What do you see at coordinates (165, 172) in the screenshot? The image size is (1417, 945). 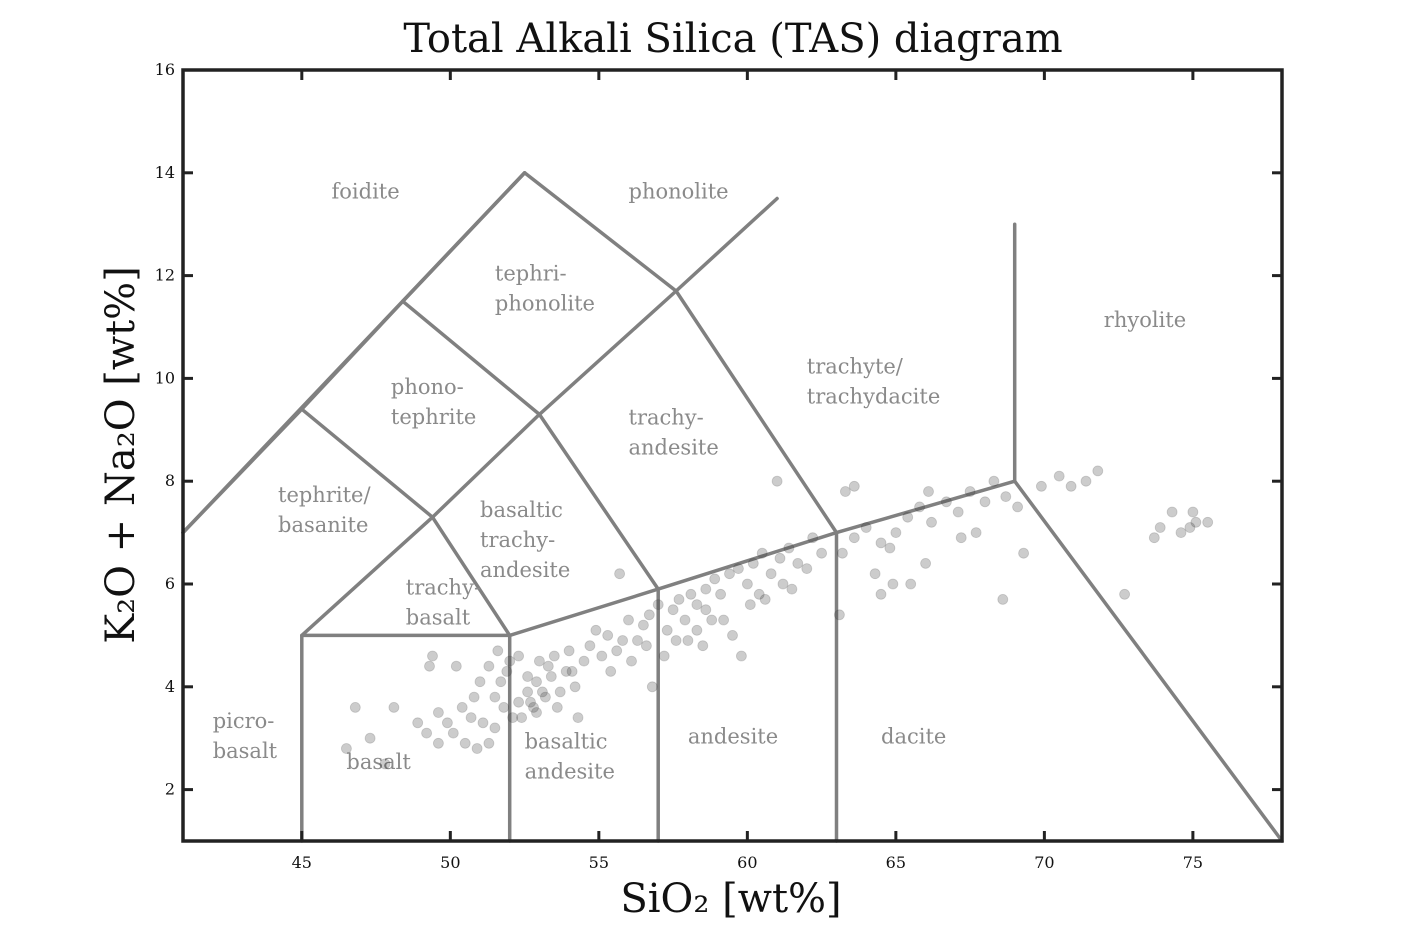 I see `y-tick-label: 14` at bounding box center [165, 172].